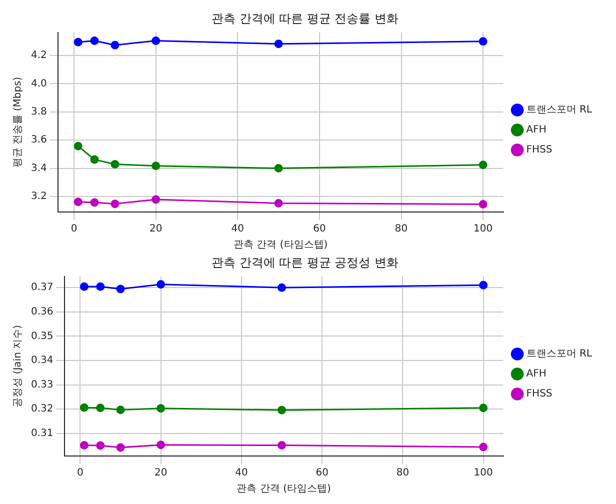 This screenshot has height=504, width=616. Describe the element at coordinates (42, 336) in the screenshot. I see `y-tick-label: 0.35` at that location.